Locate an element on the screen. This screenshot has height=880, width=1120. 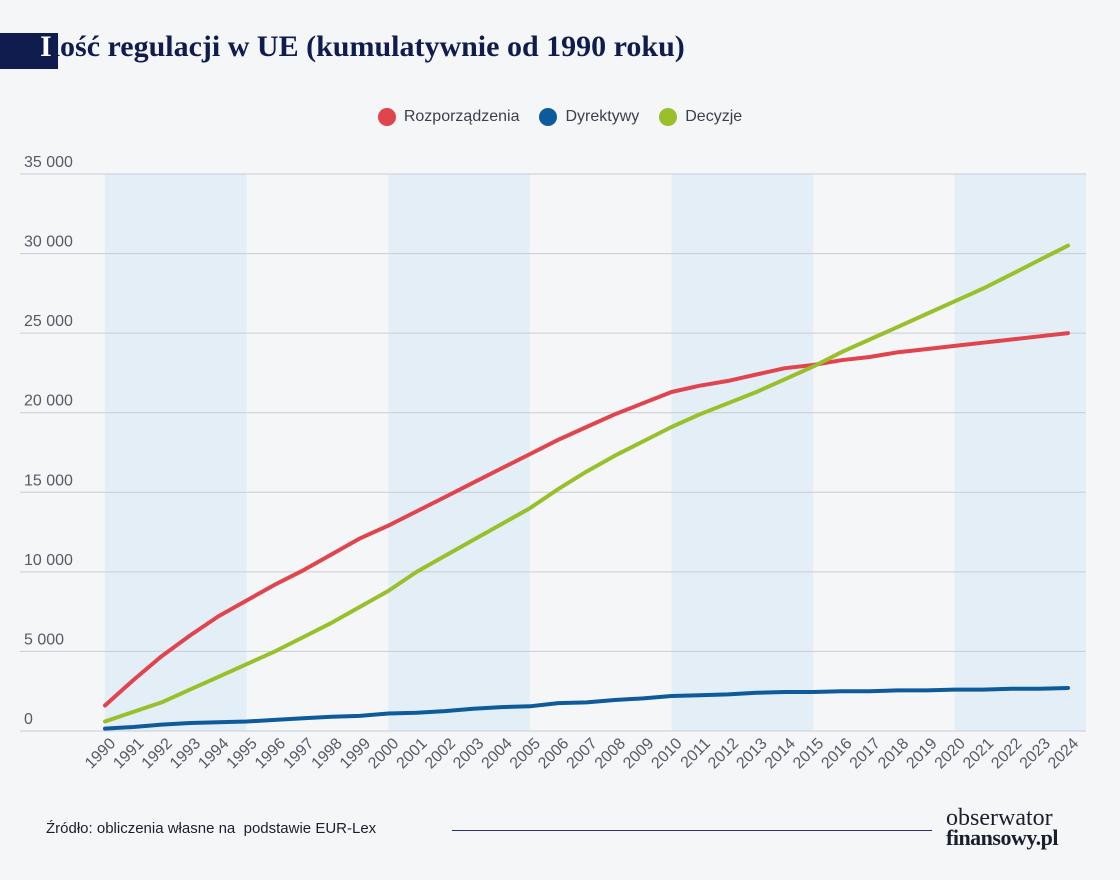
x-tick-label-2015: 2015 is located at coordinates (808, 753).